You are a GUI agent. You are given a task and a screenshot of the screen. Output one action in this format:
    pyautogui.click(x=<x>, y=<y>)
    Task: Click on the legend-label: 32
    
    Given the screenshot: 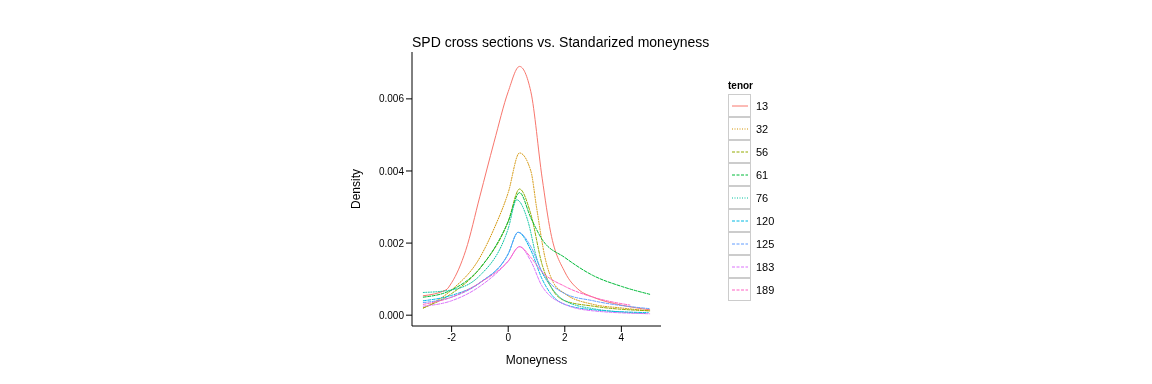 What is the action you would take?
    pyautogui.click(x=762, y=128)
    